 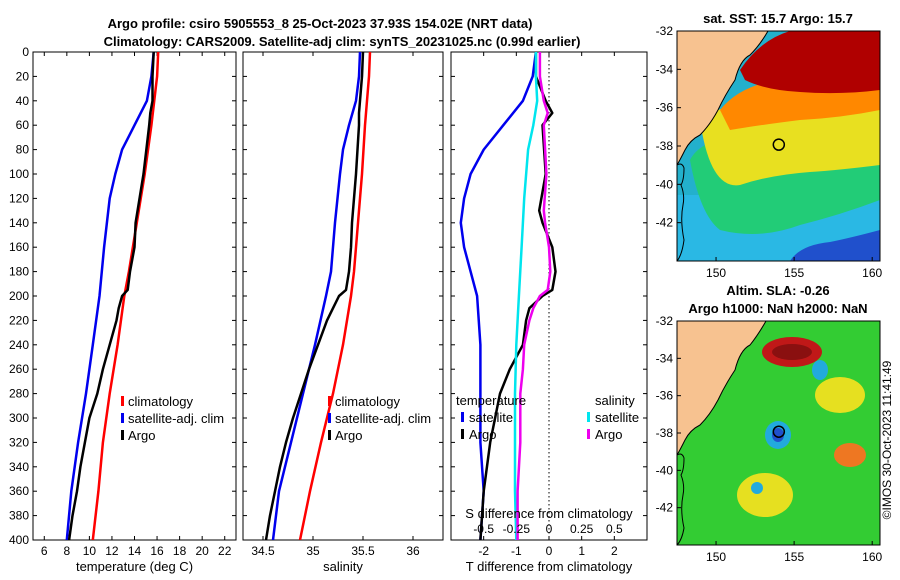 I want to click on sst-lat-tick-label: -32, so click(x=665, y=31).